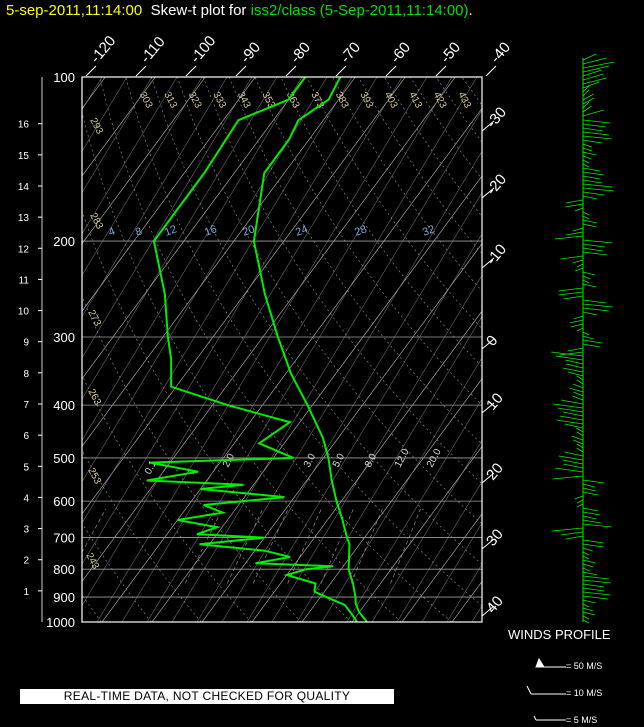  What do you see at coordinates (64, 538) in the screenshot?
I see `pressure-tick-label: 700` at bounding box center [64, 538].